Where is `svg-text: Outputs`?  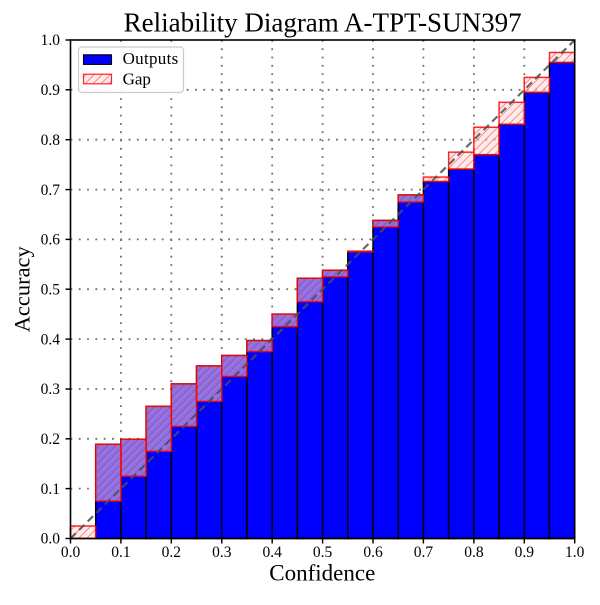 svg-text: Outputs is located at coordinates (151, 58).